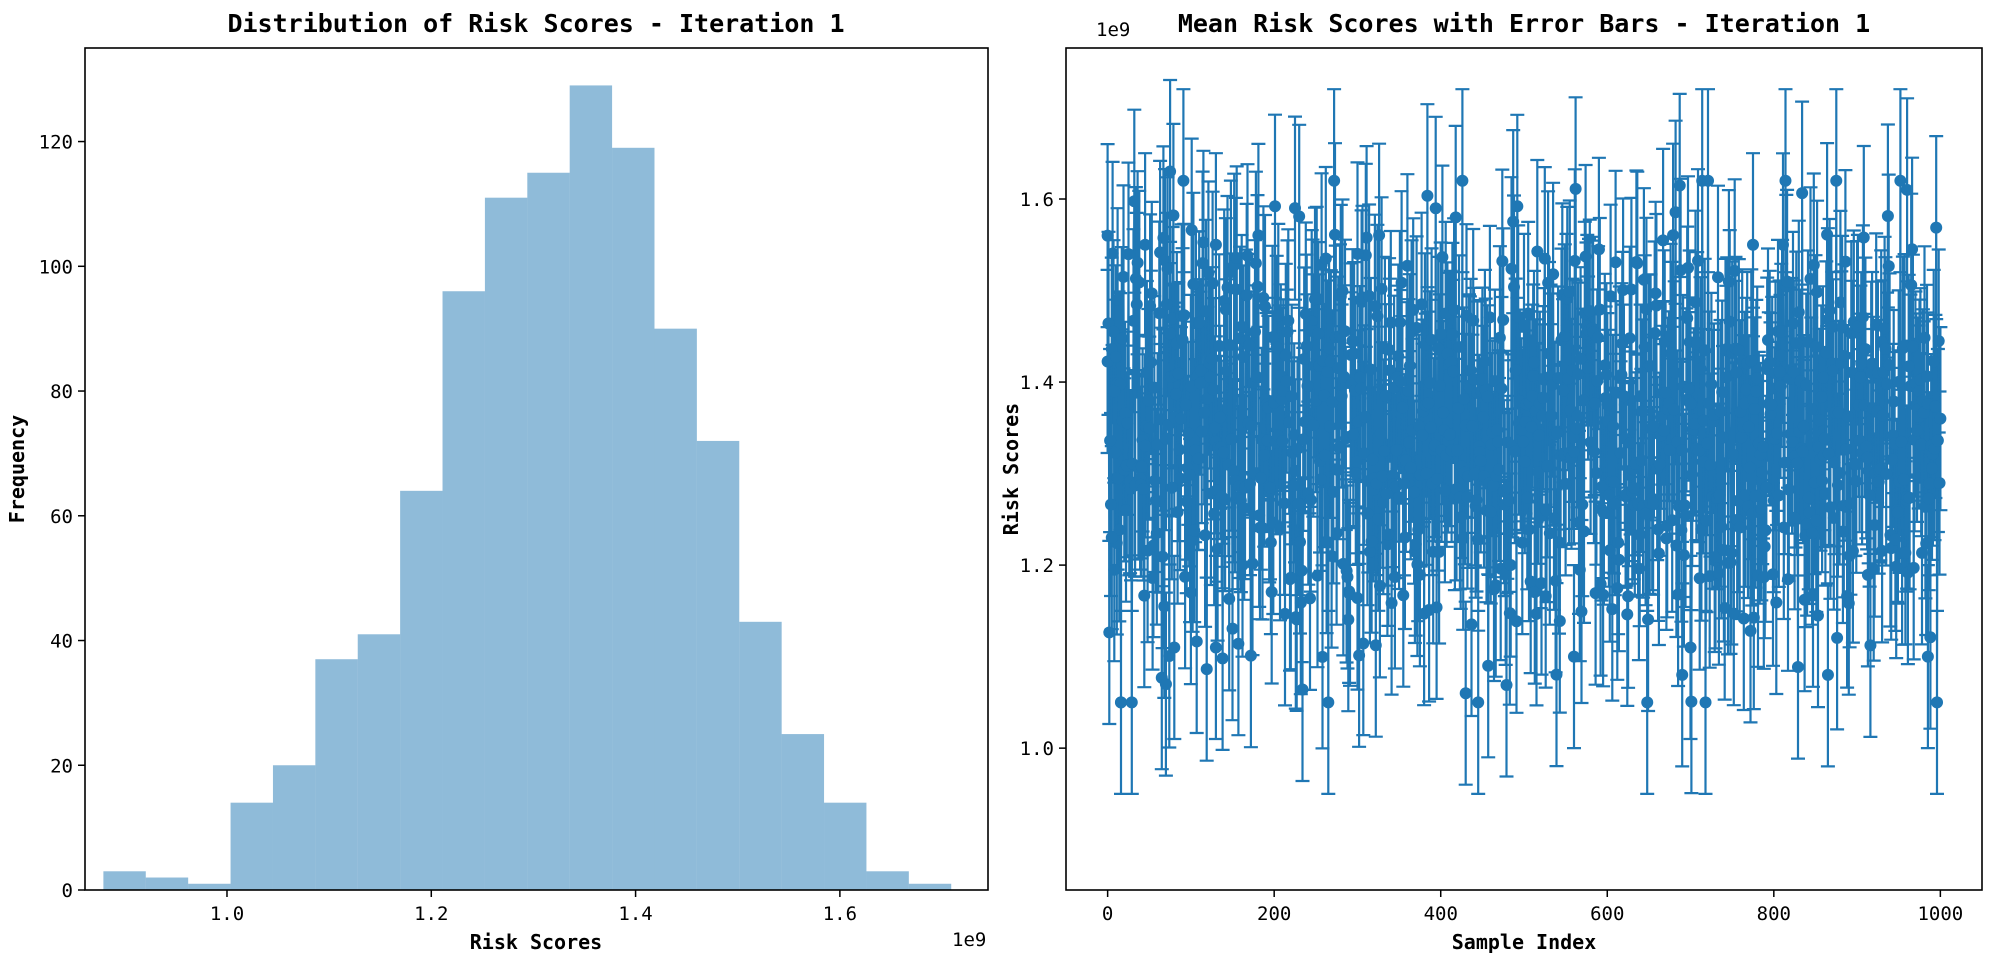  I want to click on histogram-x-ticks: 1.0 1.2 1.4 1.6, so click(533, 907).